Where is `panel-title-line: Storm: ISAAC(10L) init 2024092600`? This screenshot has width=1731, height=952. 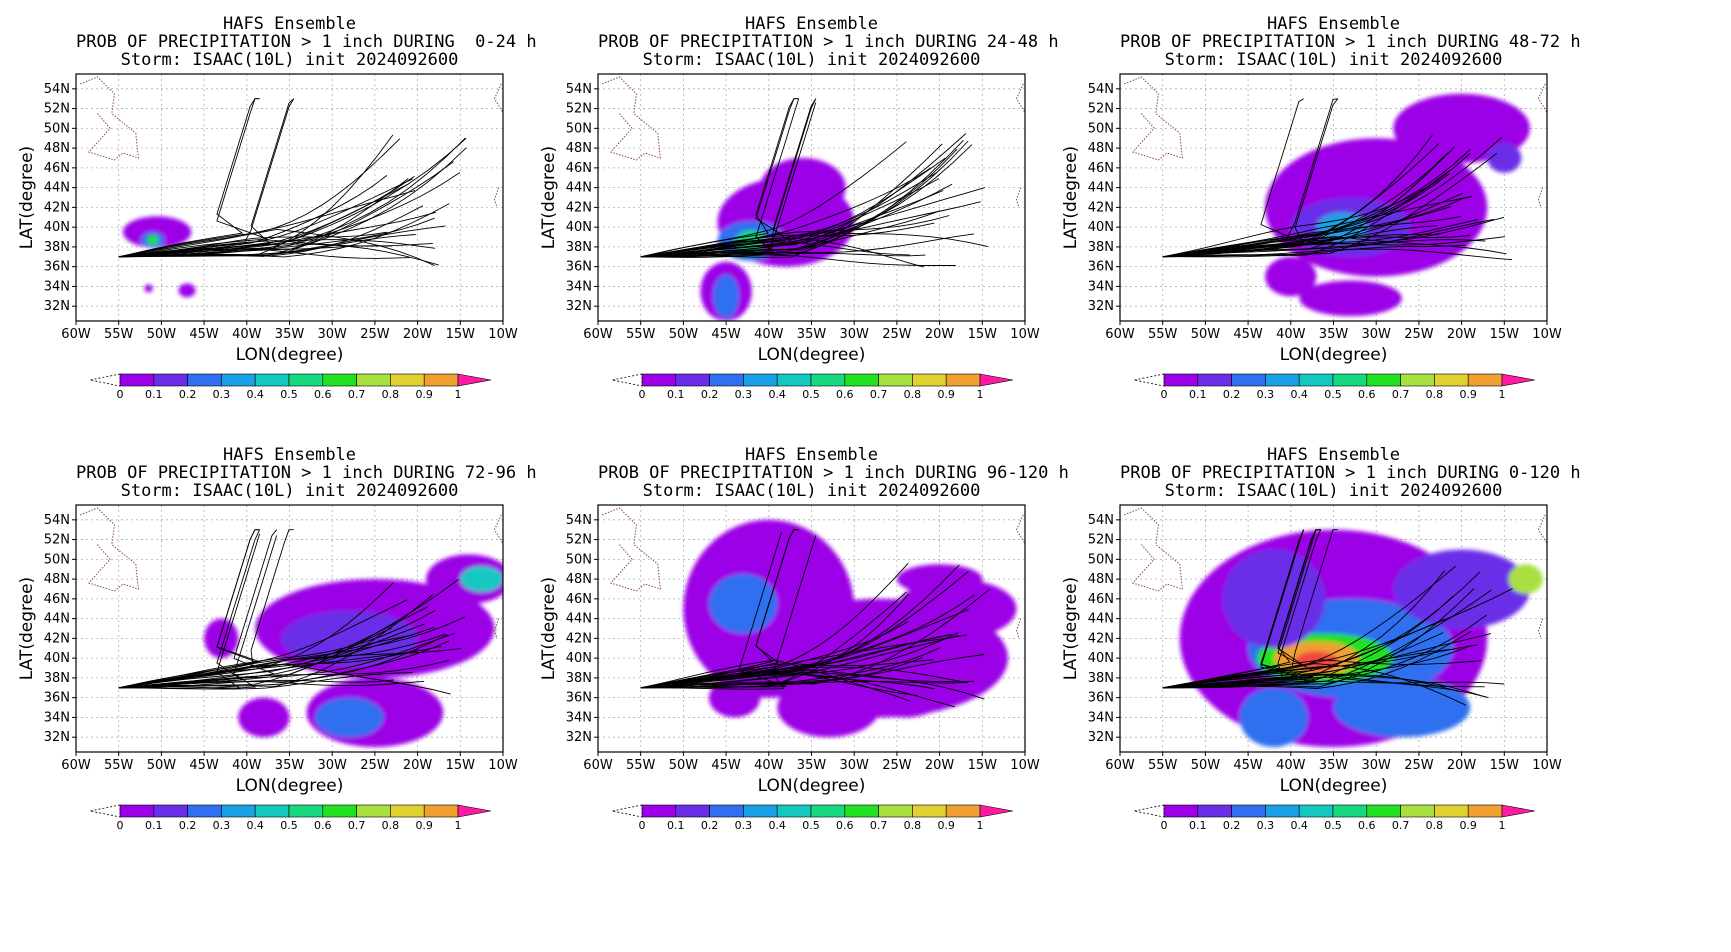
panel-title-line: Storm: ISAAC(10L) init 2024092600 is located at coordinates (289, 491).